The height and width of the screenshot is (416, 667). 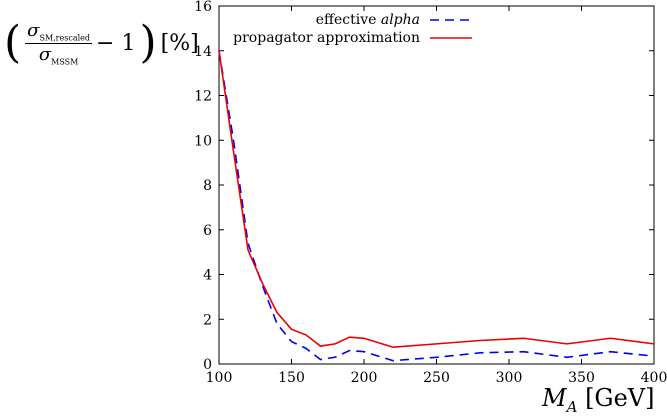 What do you see at coordinates (368, 20) in the screenshot?
I see `legend-label: effective alpha` at bounding box center [368, 20].